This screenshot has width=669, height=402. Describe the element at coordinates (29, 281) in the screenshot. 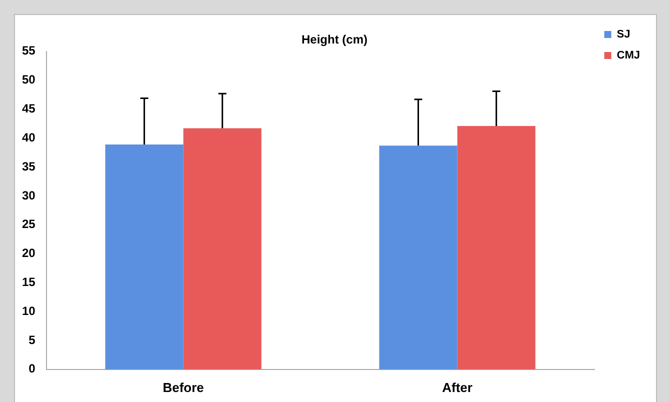

I see `y-tick-label: 15` at that location.